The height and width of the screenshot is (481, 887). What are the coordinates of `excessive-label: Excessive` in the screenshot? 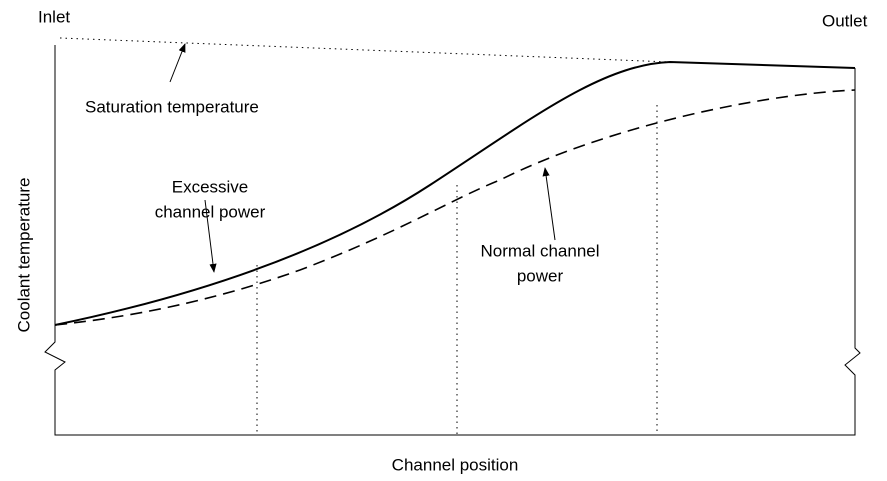 It's located at (210, 186).